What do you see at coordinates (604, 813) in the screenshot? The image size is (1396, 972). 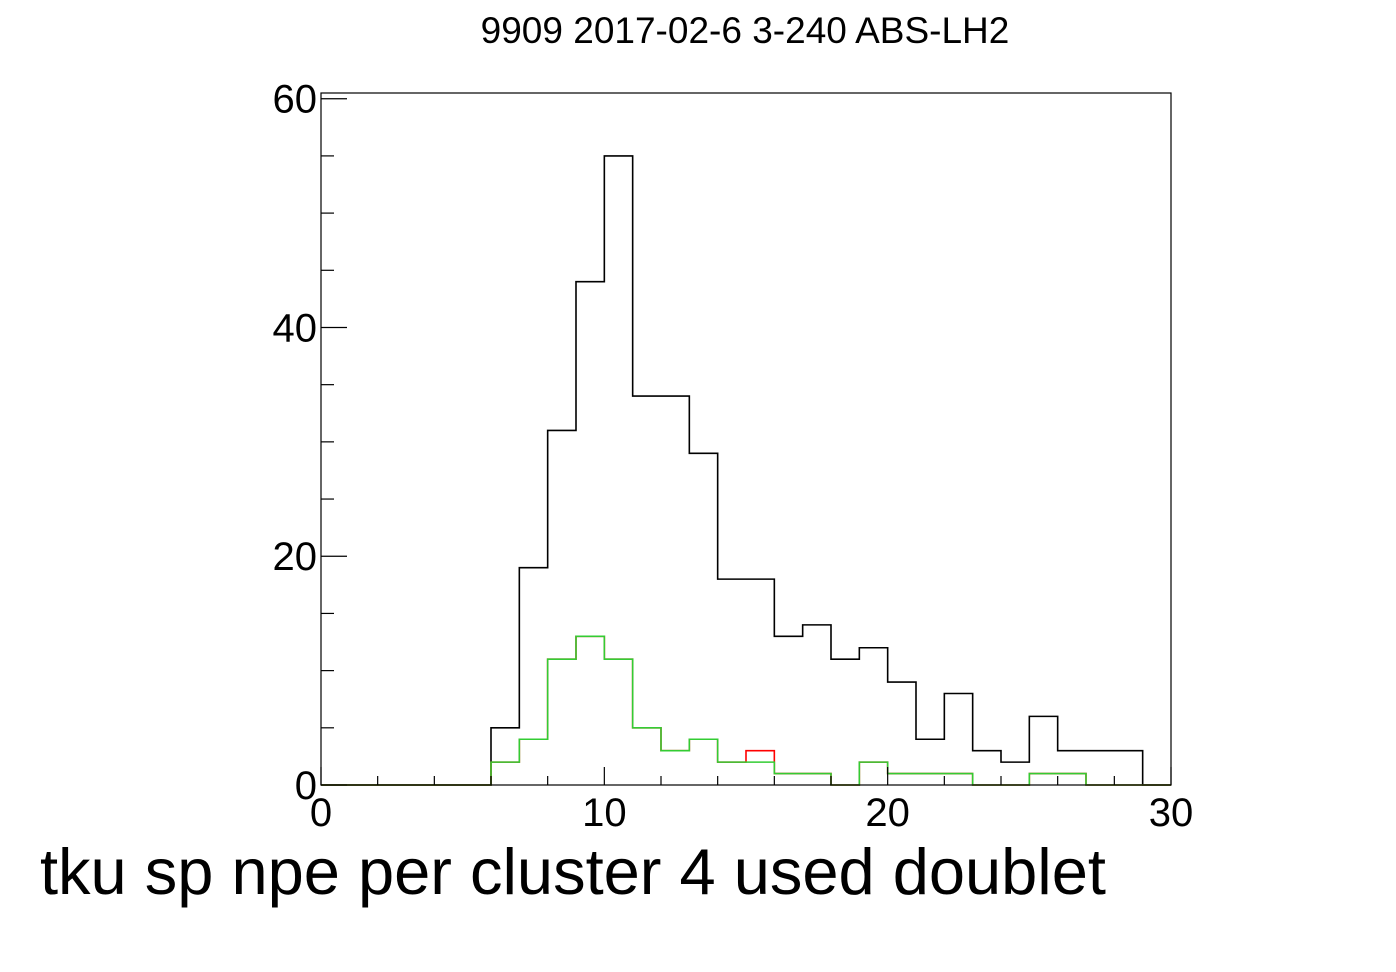 I see `x-tick-label: 10` at bounding box center [604, 813].